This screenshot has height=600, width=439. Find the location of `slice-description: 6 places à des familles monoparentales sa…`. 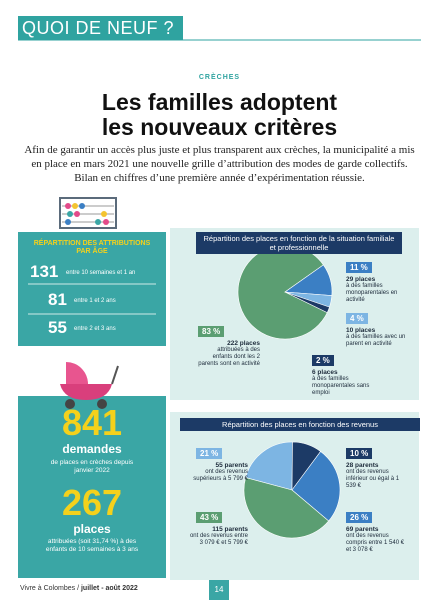

slice-description: 6 places à des familles monoparentales sa… is located at coordinates (343, 383).